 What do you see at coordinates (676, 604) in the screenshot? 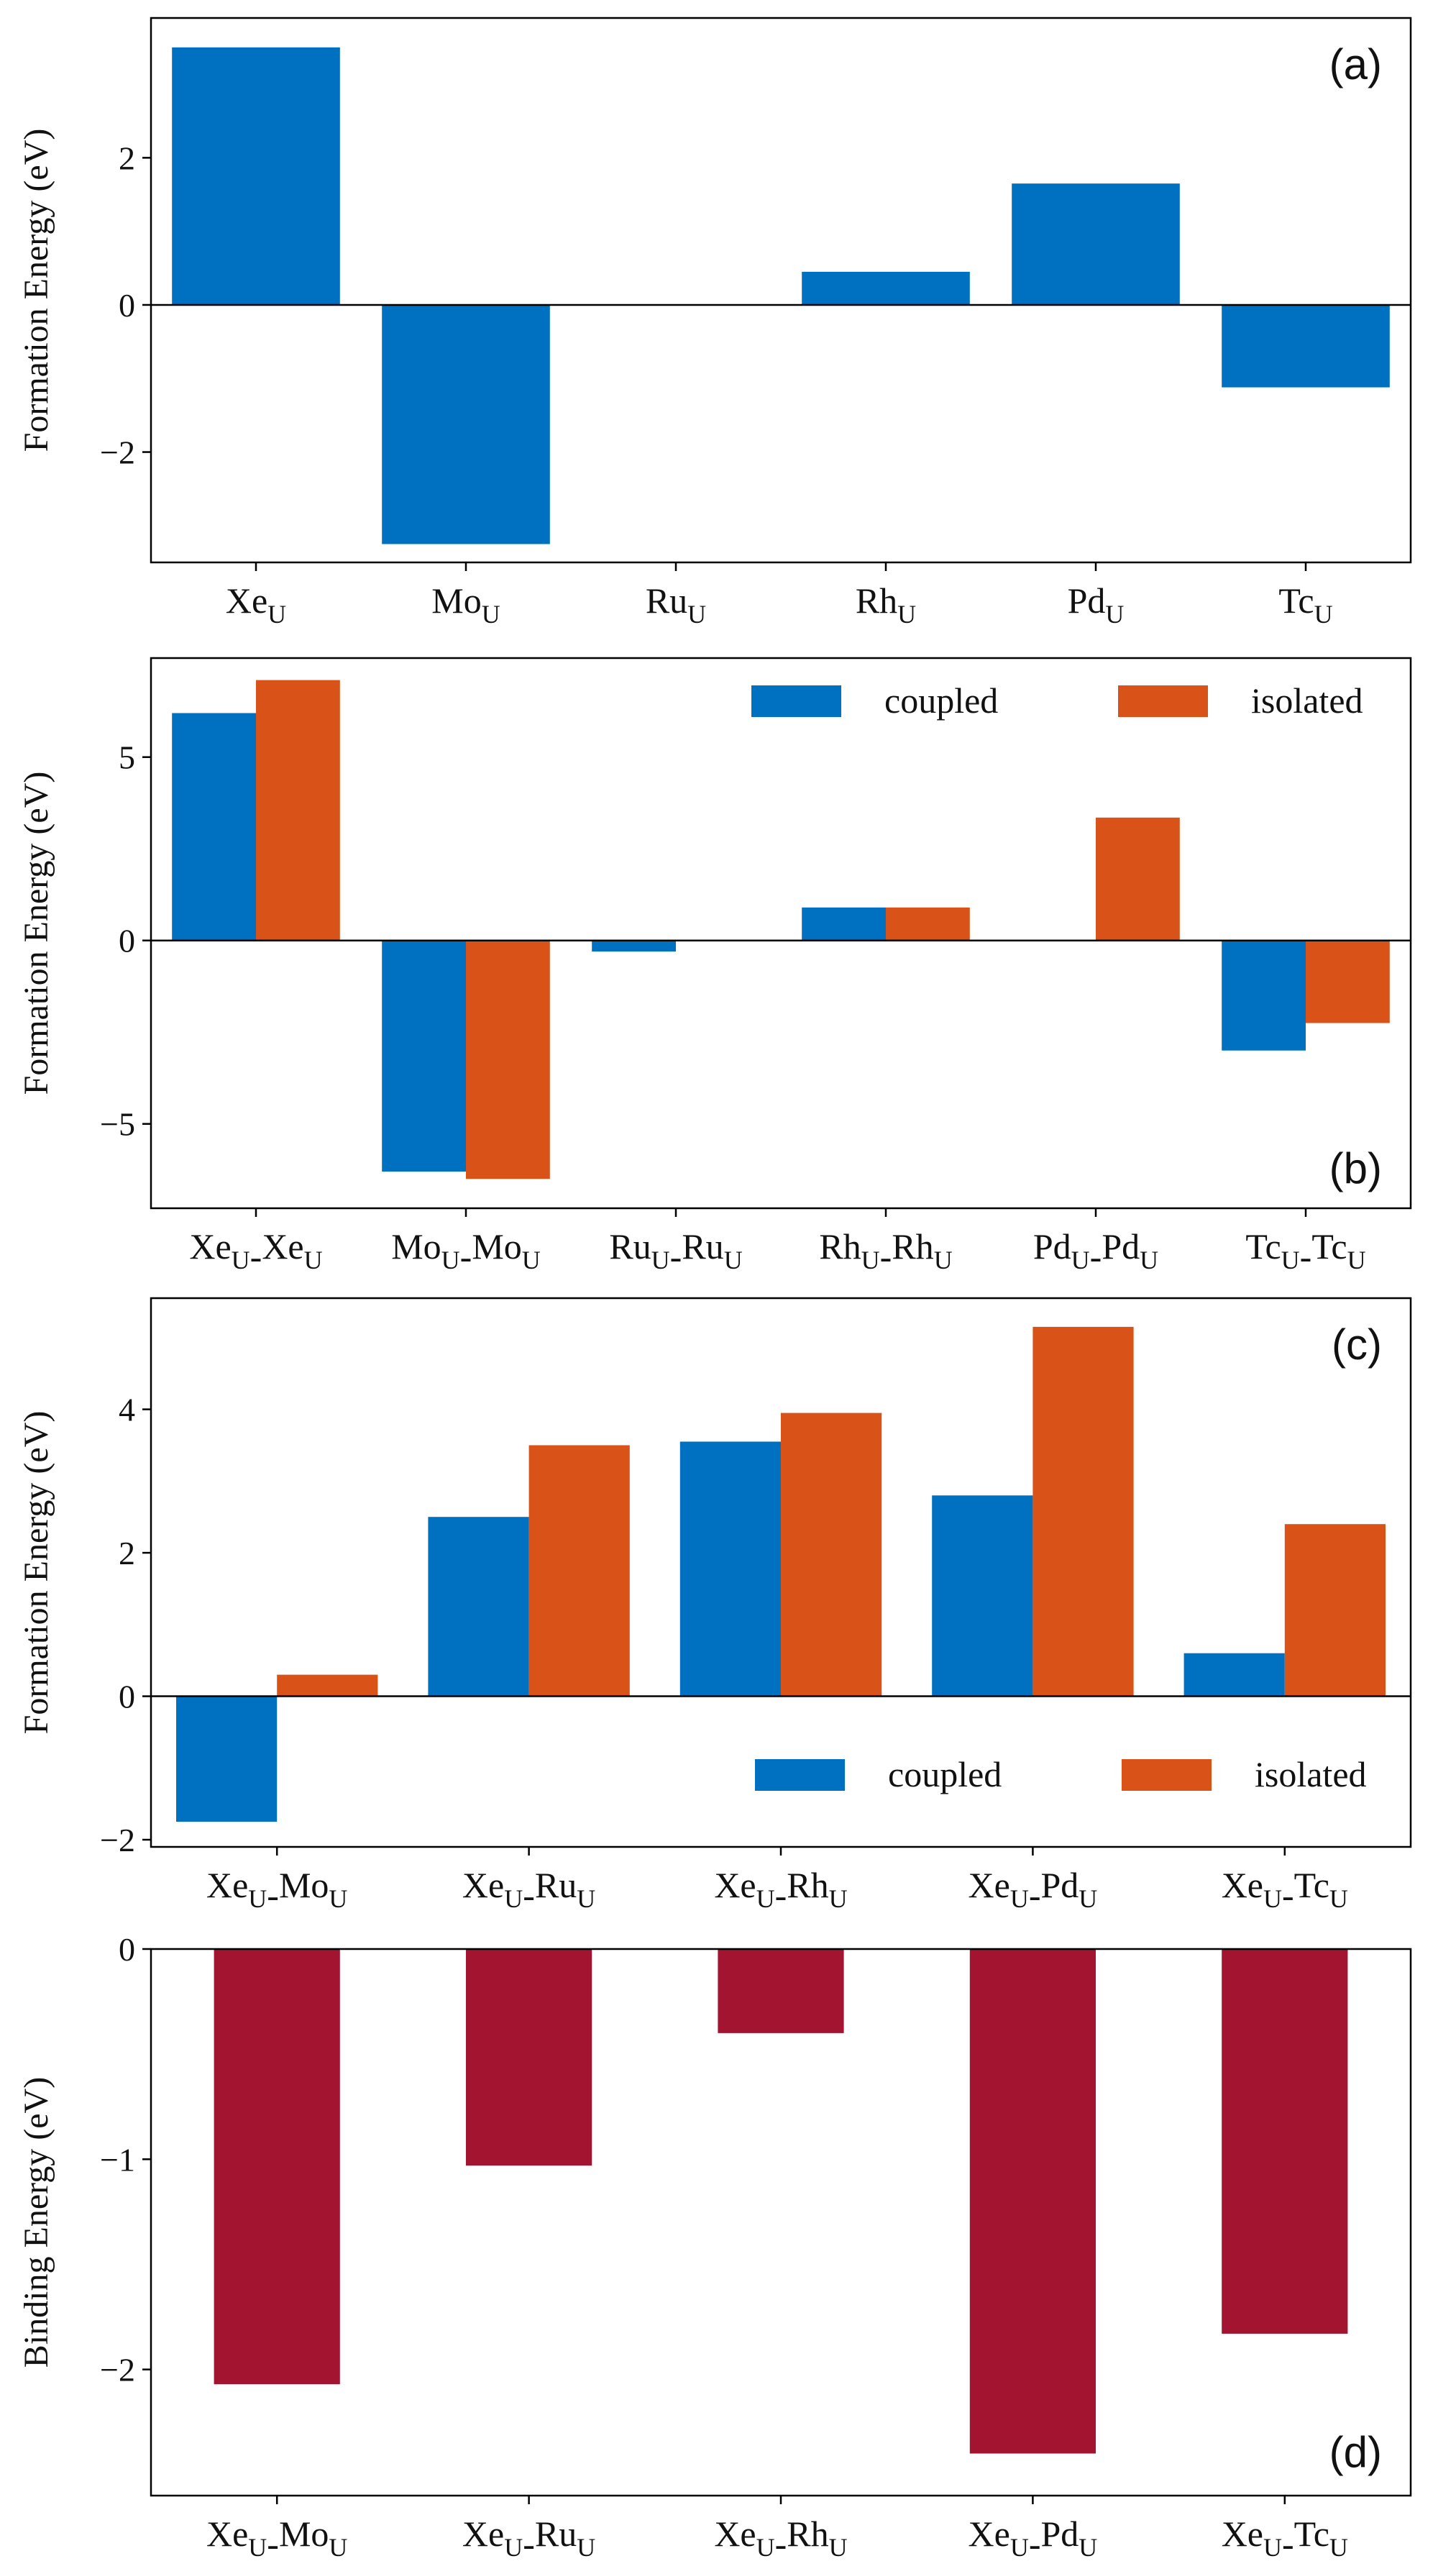
I see `x-tick-label: RuU` at bounding box center [676, 604].